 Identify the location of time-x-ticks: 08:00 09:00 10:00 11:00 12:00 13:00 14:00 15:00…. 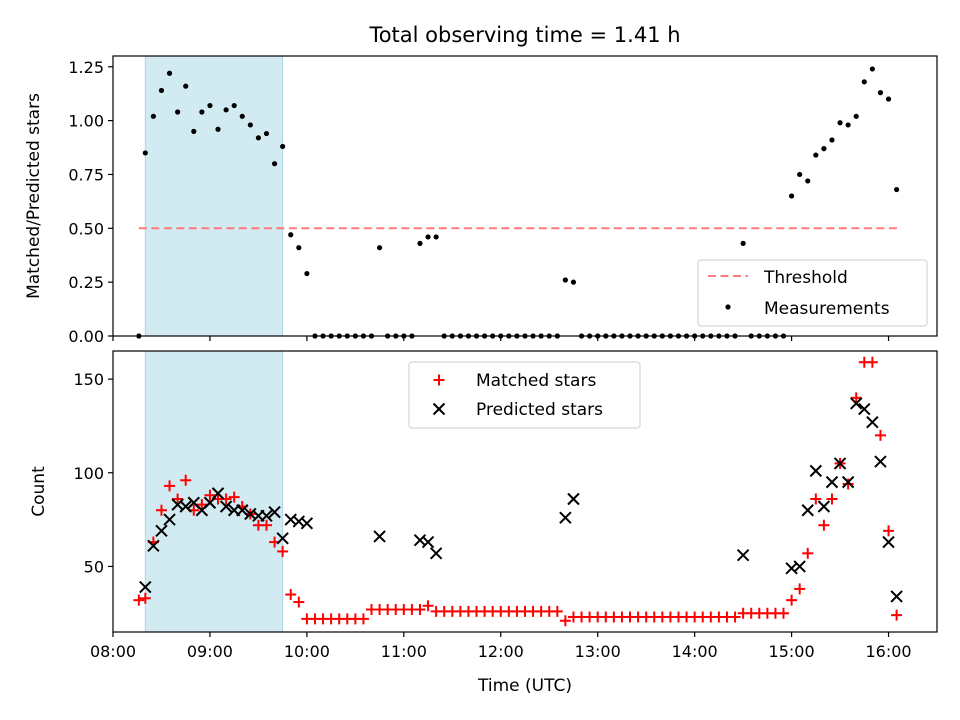
(501, 646).